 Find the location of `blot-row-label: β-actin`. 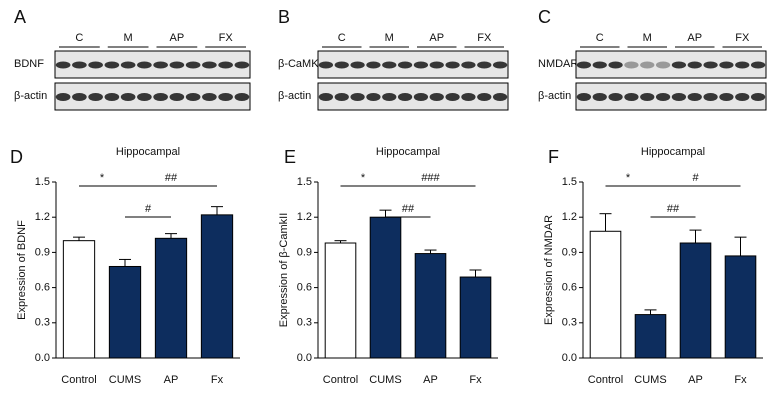

blot-row-label: β-actin is located at coordinates (554, 96).